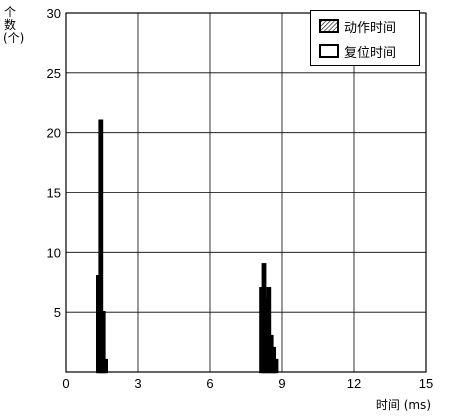 The image size is (455, 416). Describe the element at coordinates (54, 252) in the screenshot. I see `y-tick-label: 10` at that location.